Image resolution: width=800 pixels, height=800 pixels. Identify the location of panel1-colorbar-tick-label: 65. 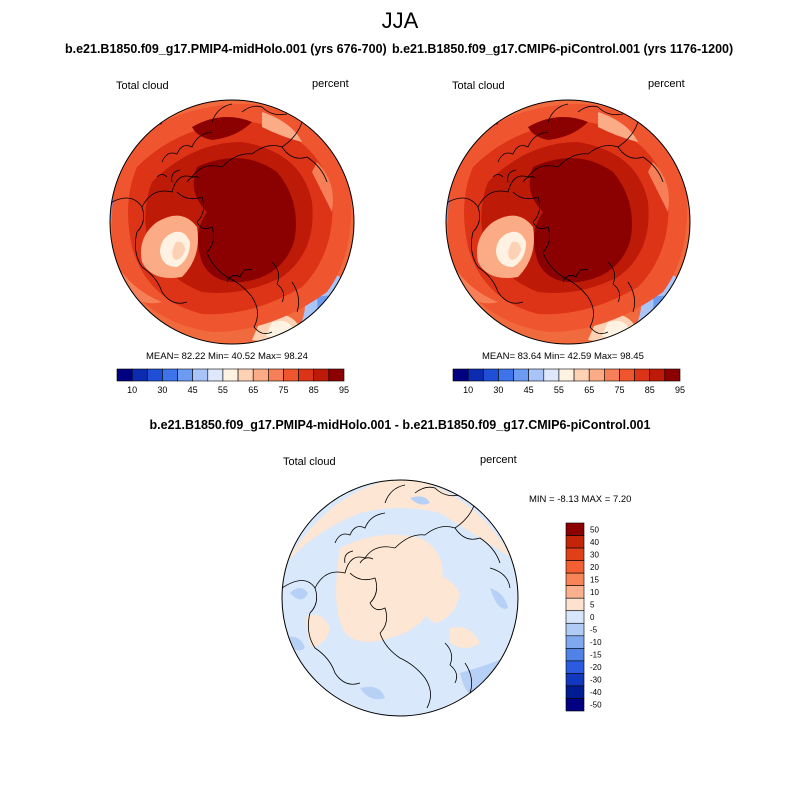
(253, 390).